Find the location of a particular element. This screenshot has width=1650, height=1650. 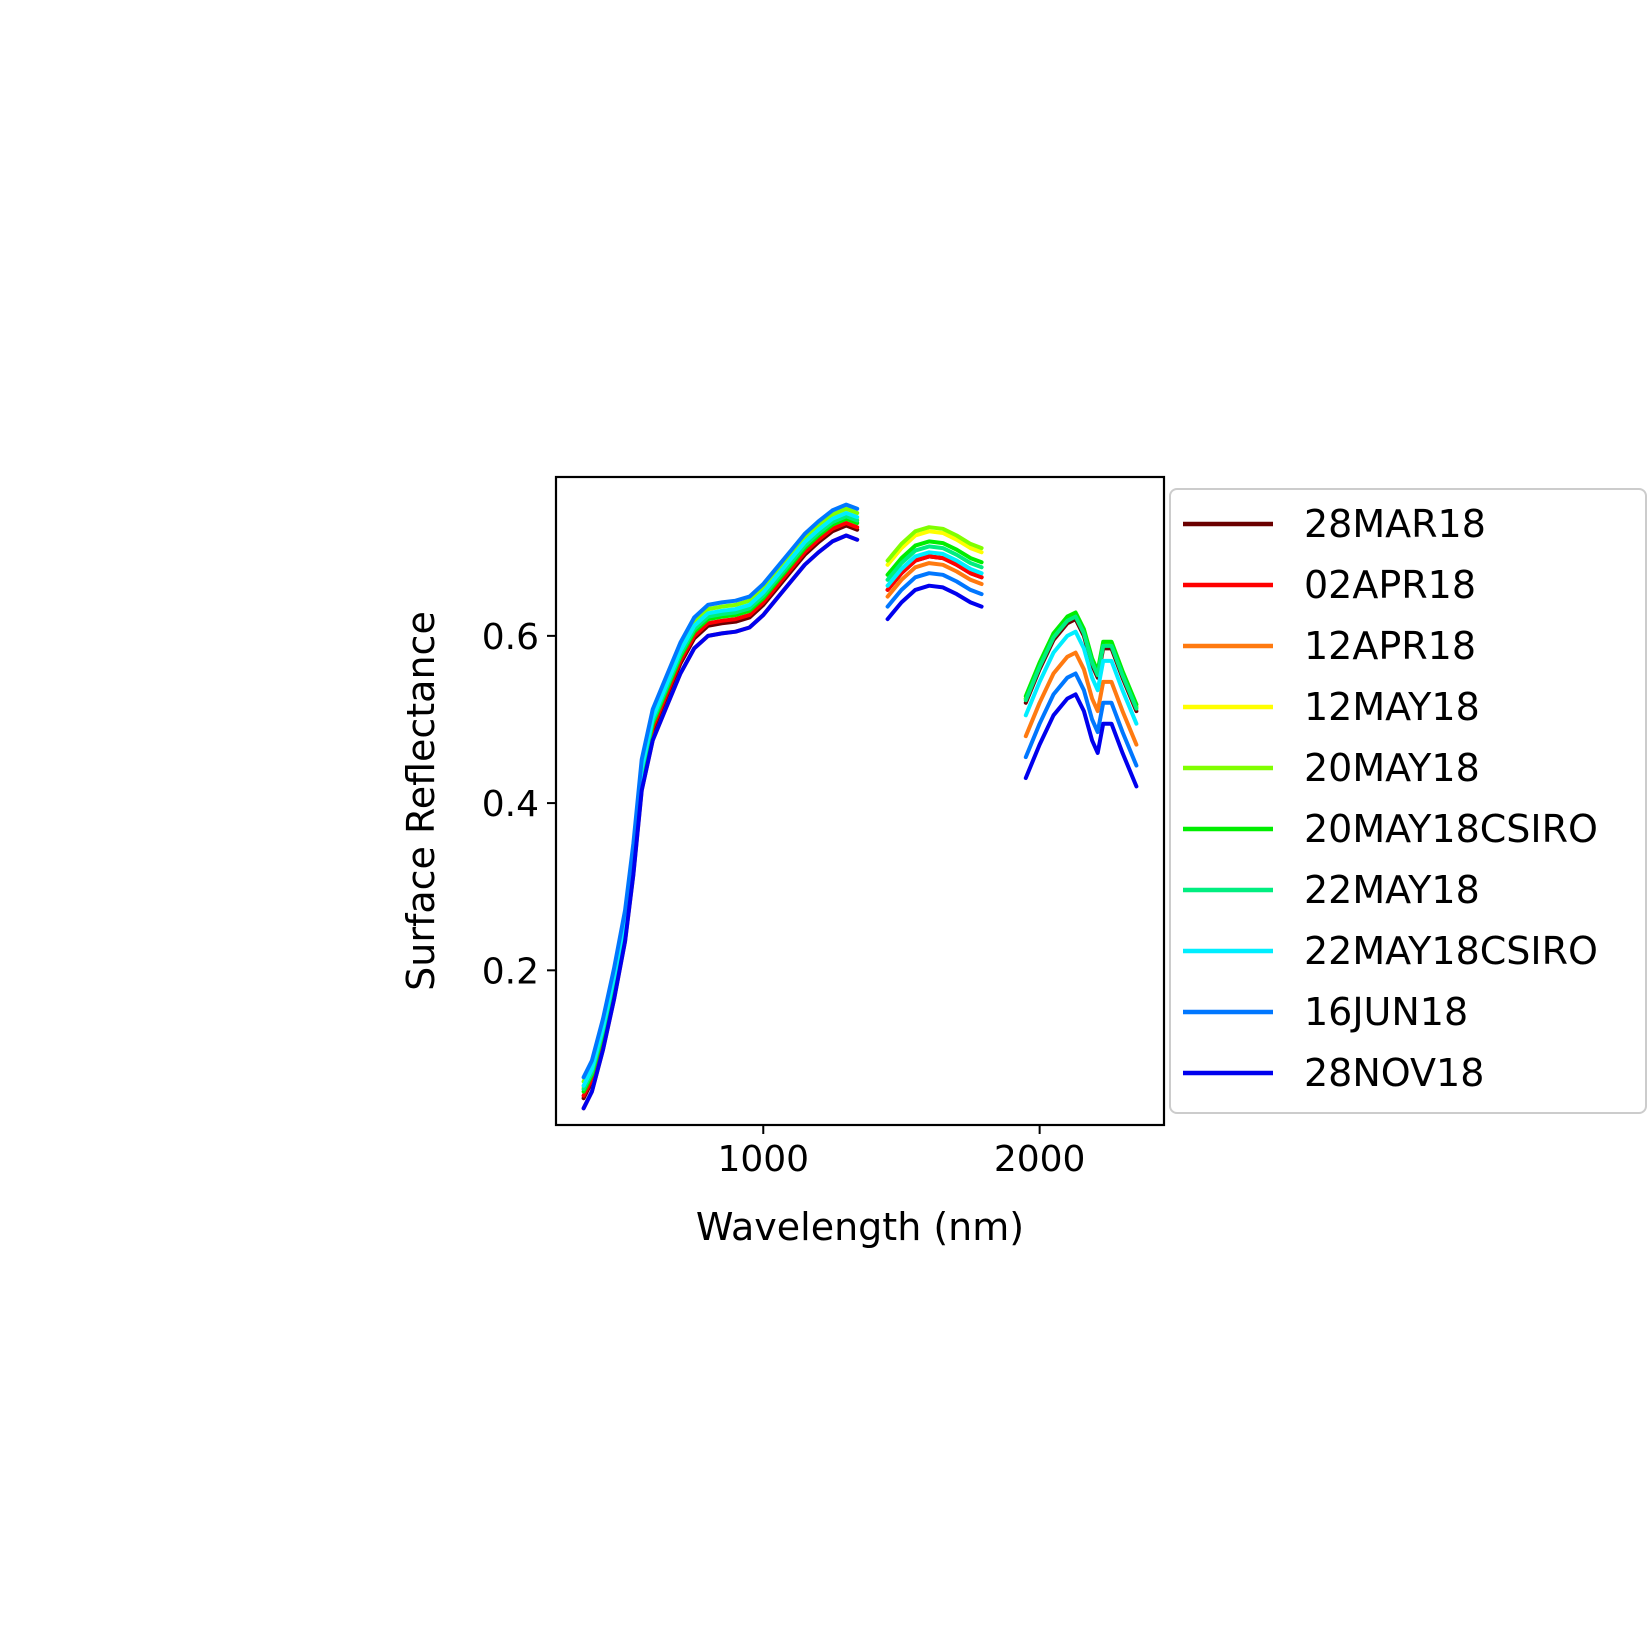

legend-label: 22MAY18 is located at coordinates (1392, 890).